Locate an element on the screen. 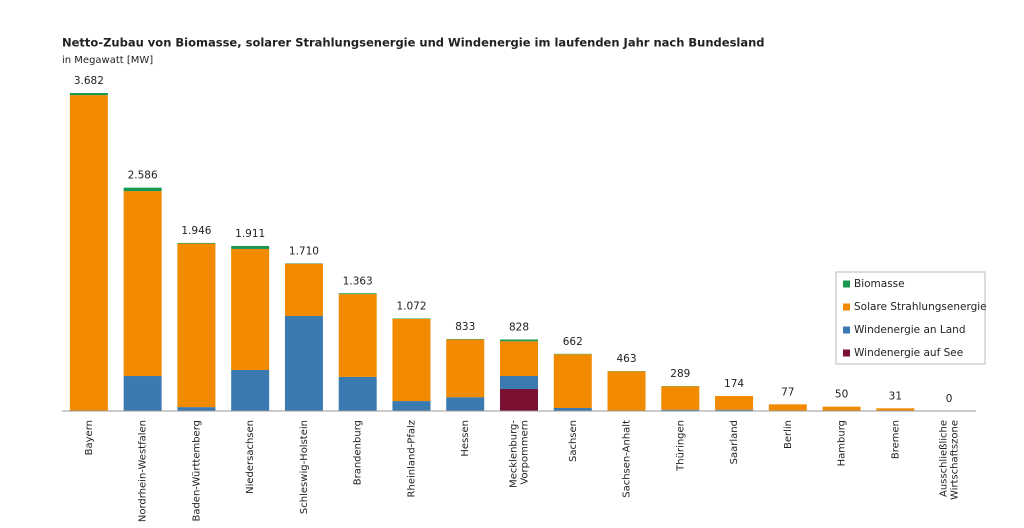 This screenshot has width=1024, height=528. x-tick-label: Sachsen-Anhalt is located at coordinates (627, 459).